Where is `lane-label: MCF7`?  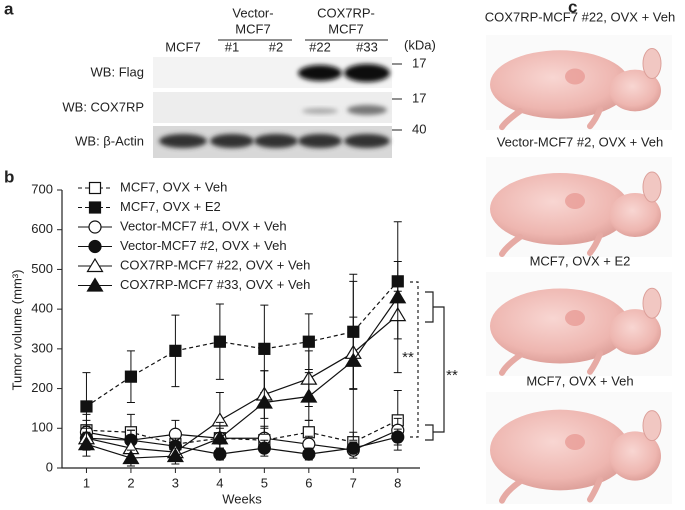
lane-label: MCF7 is located at coordinates (182, 46).